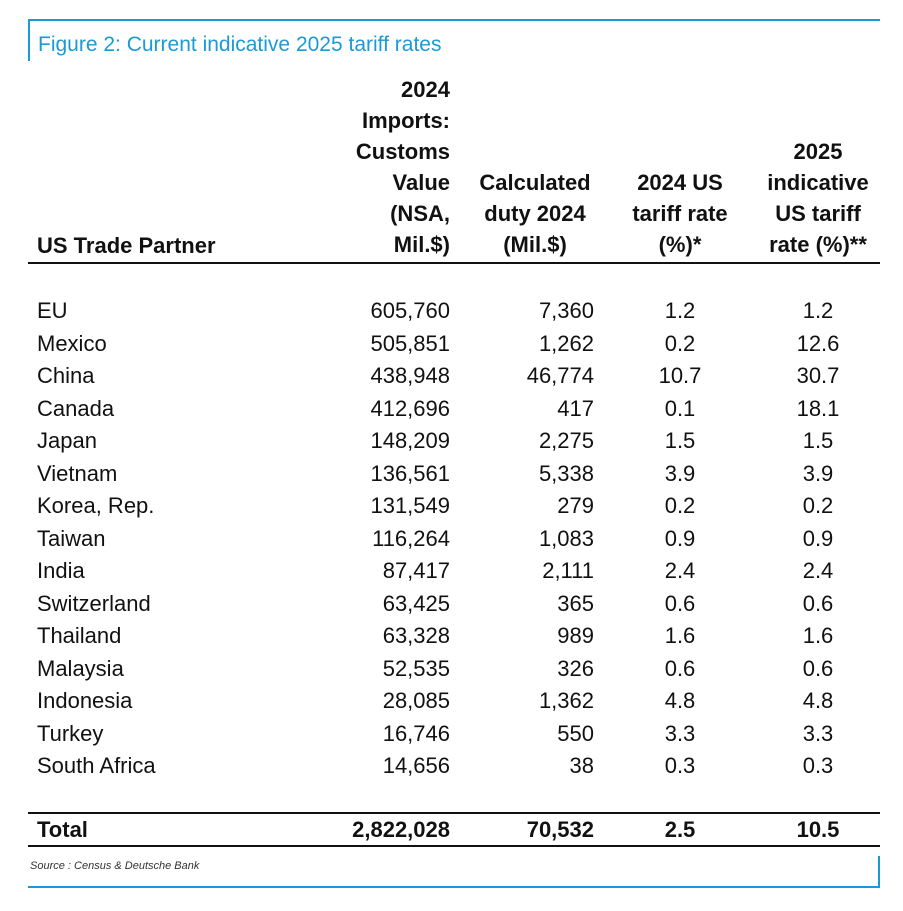  Describe the element at coordinates (818, 700) in the screenshot. I see `cell-rate-2025: 4.8` at that location.